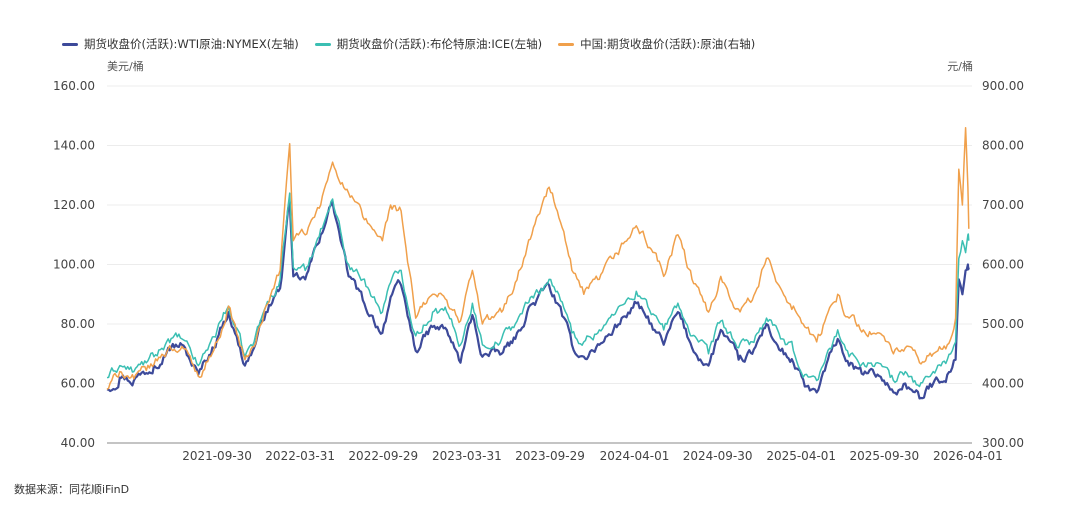 The width and height of the screenshot is (1080, 510). What do you see at coordinates (74, 205) in the screenshot?
I see `left-axis-tick: 120.00` at bounding box center [74, 205].